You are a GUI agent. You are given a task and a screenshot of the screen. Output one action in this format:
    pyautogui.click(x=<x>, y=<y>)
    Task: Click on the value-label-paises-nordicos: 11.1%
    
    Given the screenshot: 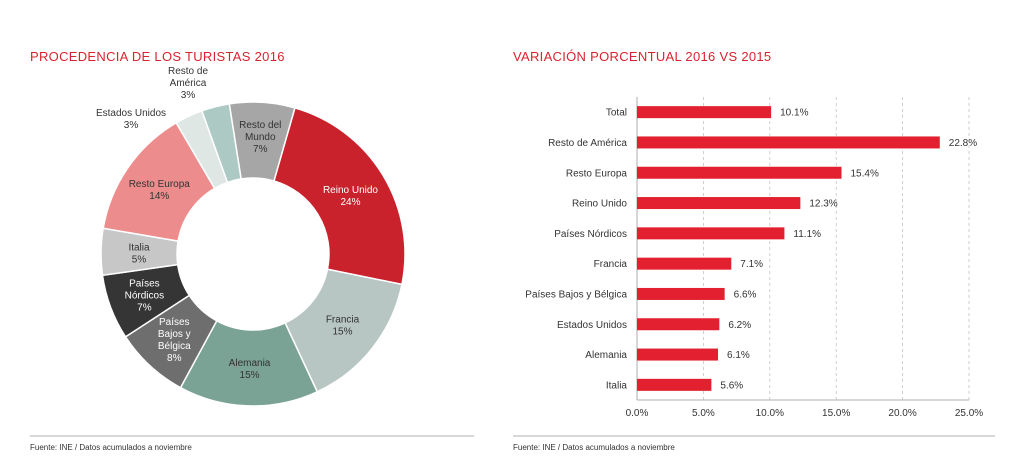 What is the action you would take?
    pyautogui.click(x=807, y=234)
    